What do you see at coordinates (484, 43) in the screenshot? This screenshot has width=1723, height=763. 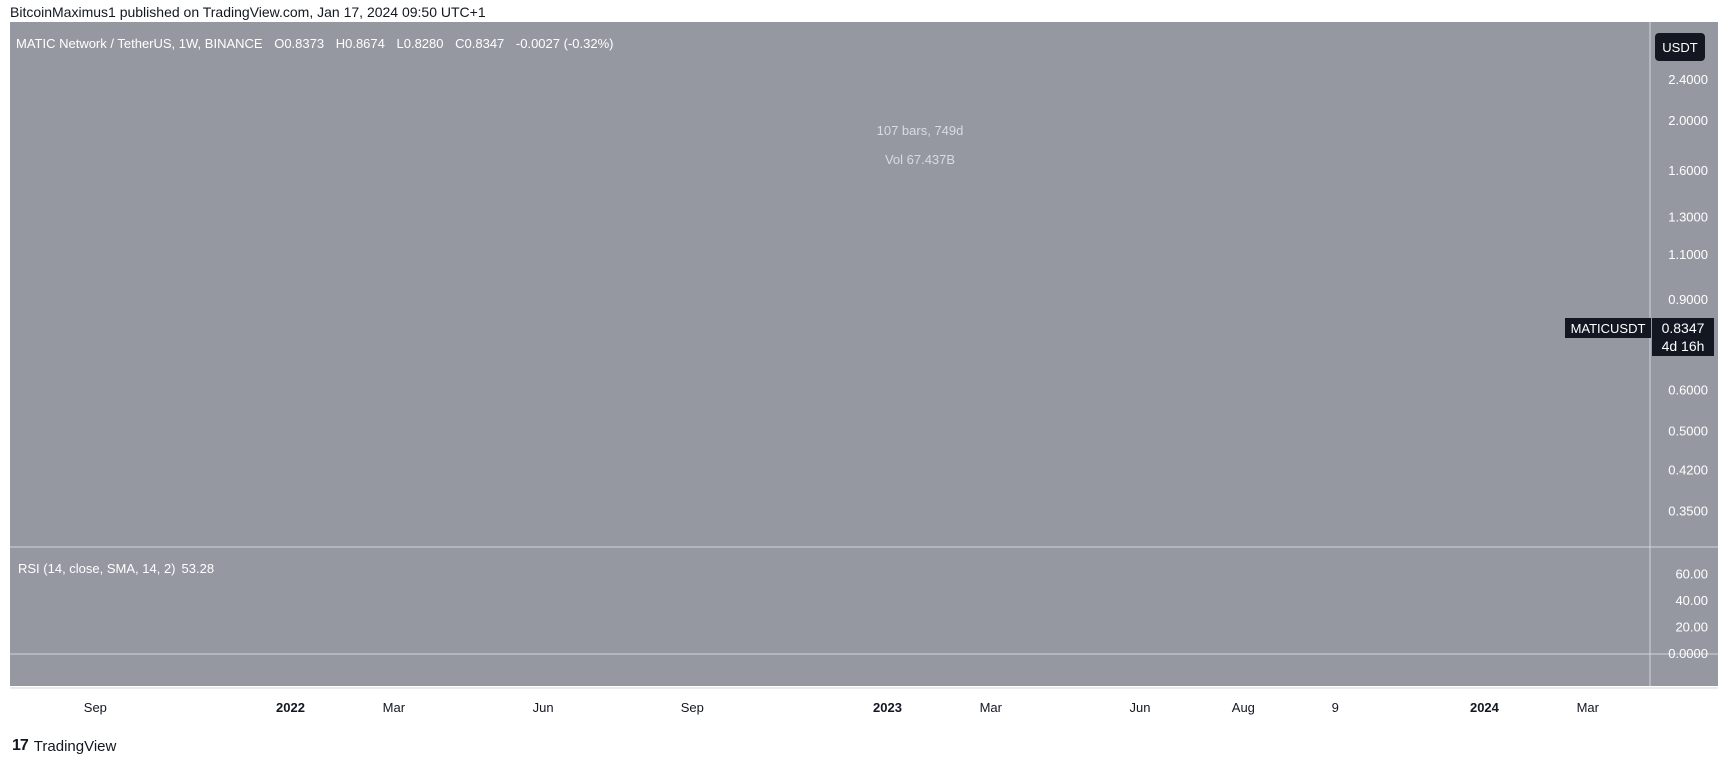 I see `close-value: 0.8347` at bounding box center [484, 43].